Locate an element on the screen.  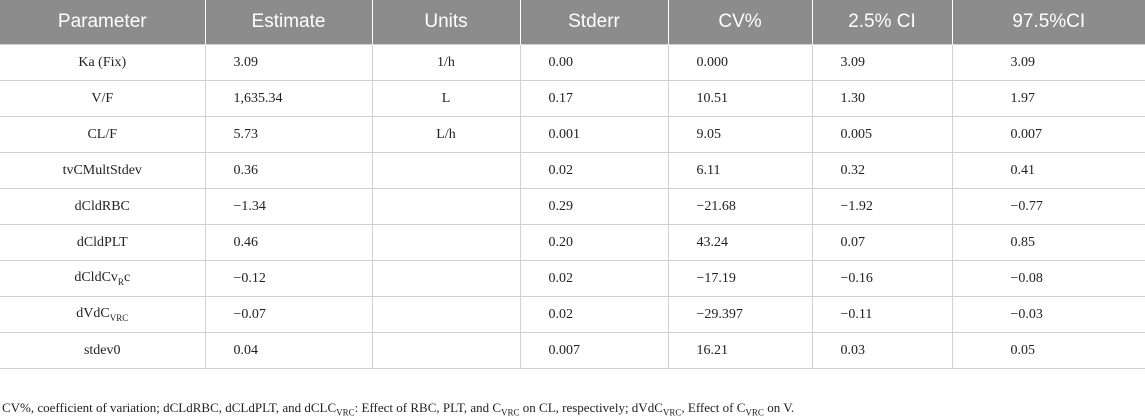
table-cell: −17.19 is located at coordinates (740, 278).